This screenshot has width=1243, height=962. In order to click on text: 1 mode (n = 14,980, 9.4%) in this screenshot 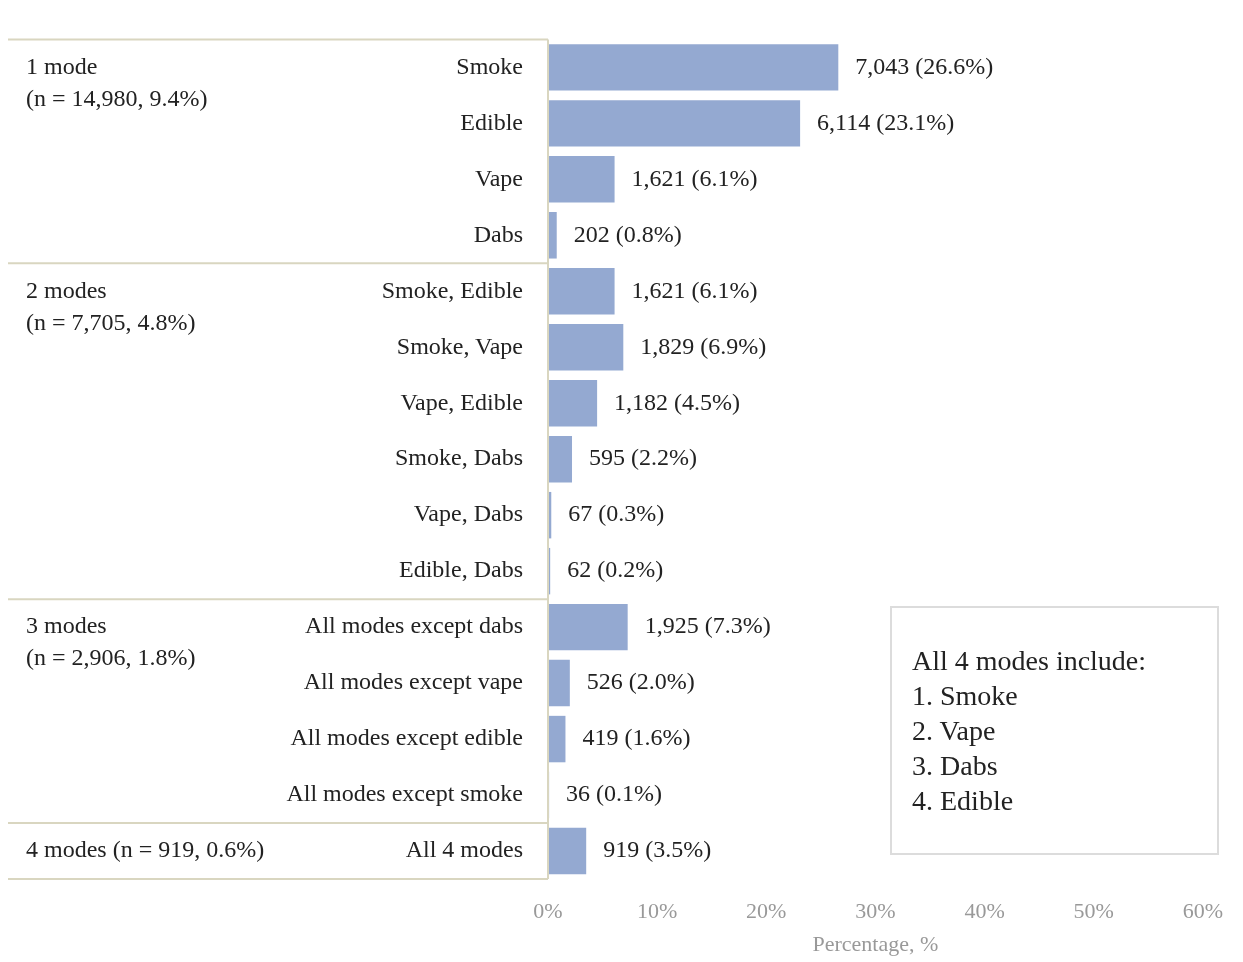, I will do `click(117, 81)`.